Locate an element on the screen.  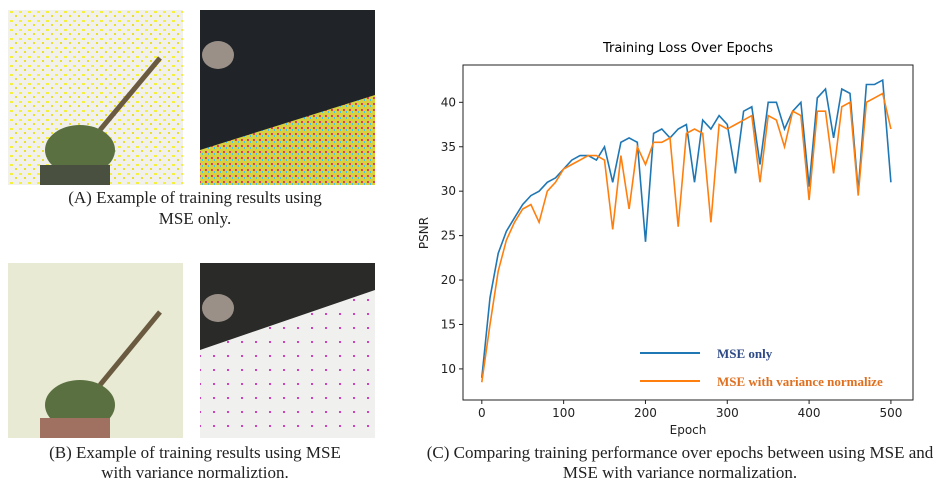
y-tick-label: 10 is located at coordinates (448, 369).